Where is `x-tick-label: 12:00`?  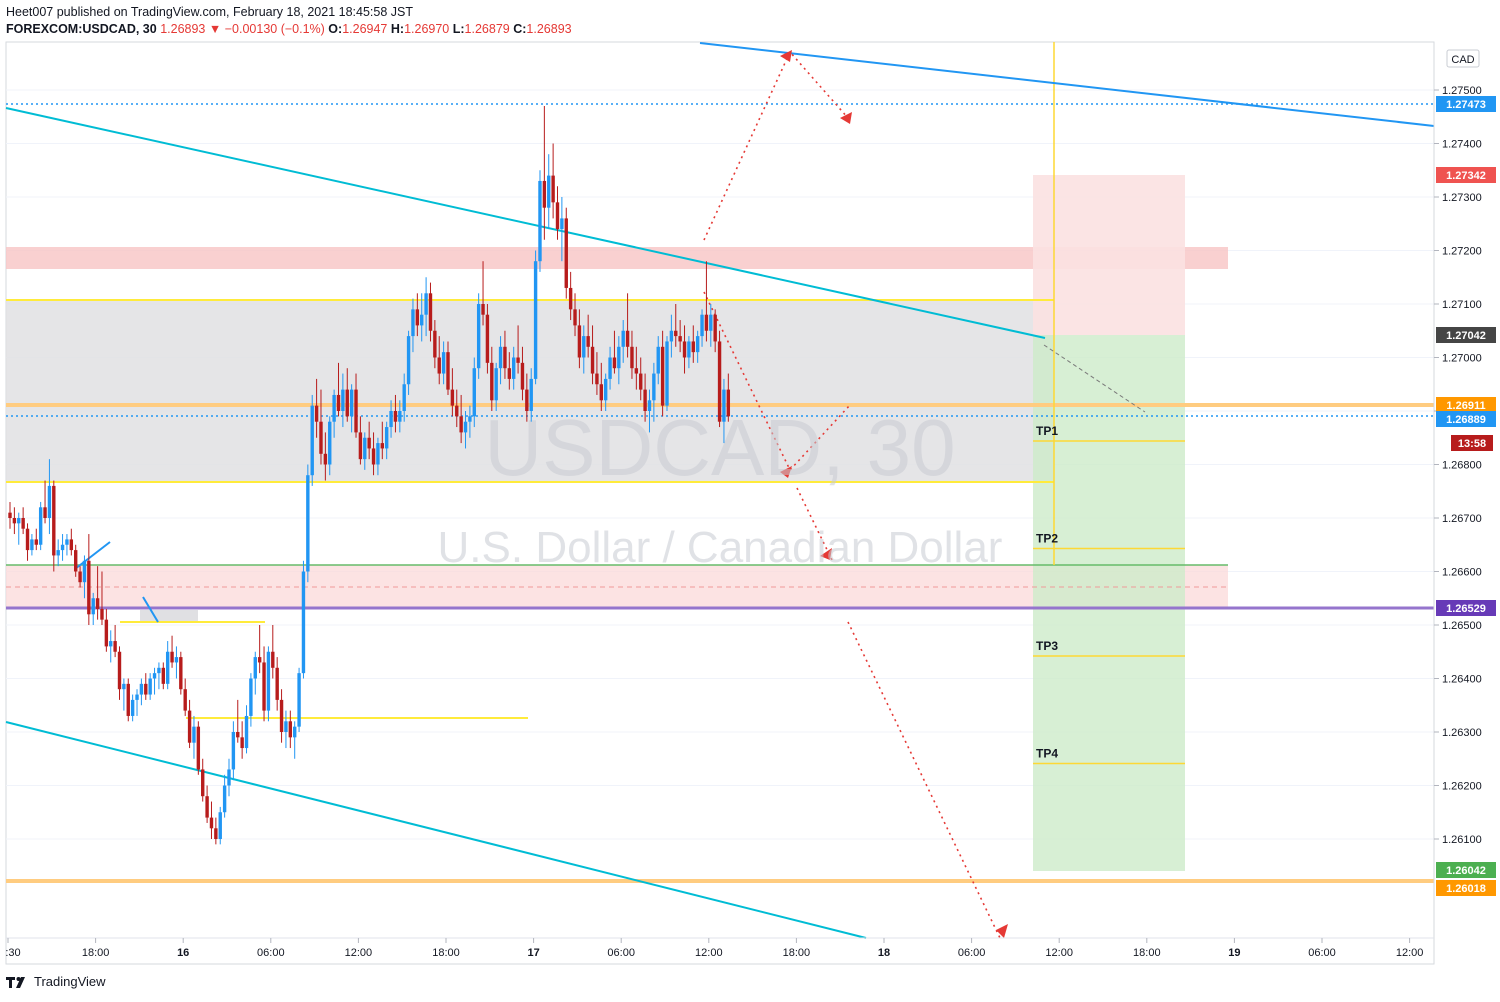
x-tick-label: 12:00 is located at coordinates (1059, 953).